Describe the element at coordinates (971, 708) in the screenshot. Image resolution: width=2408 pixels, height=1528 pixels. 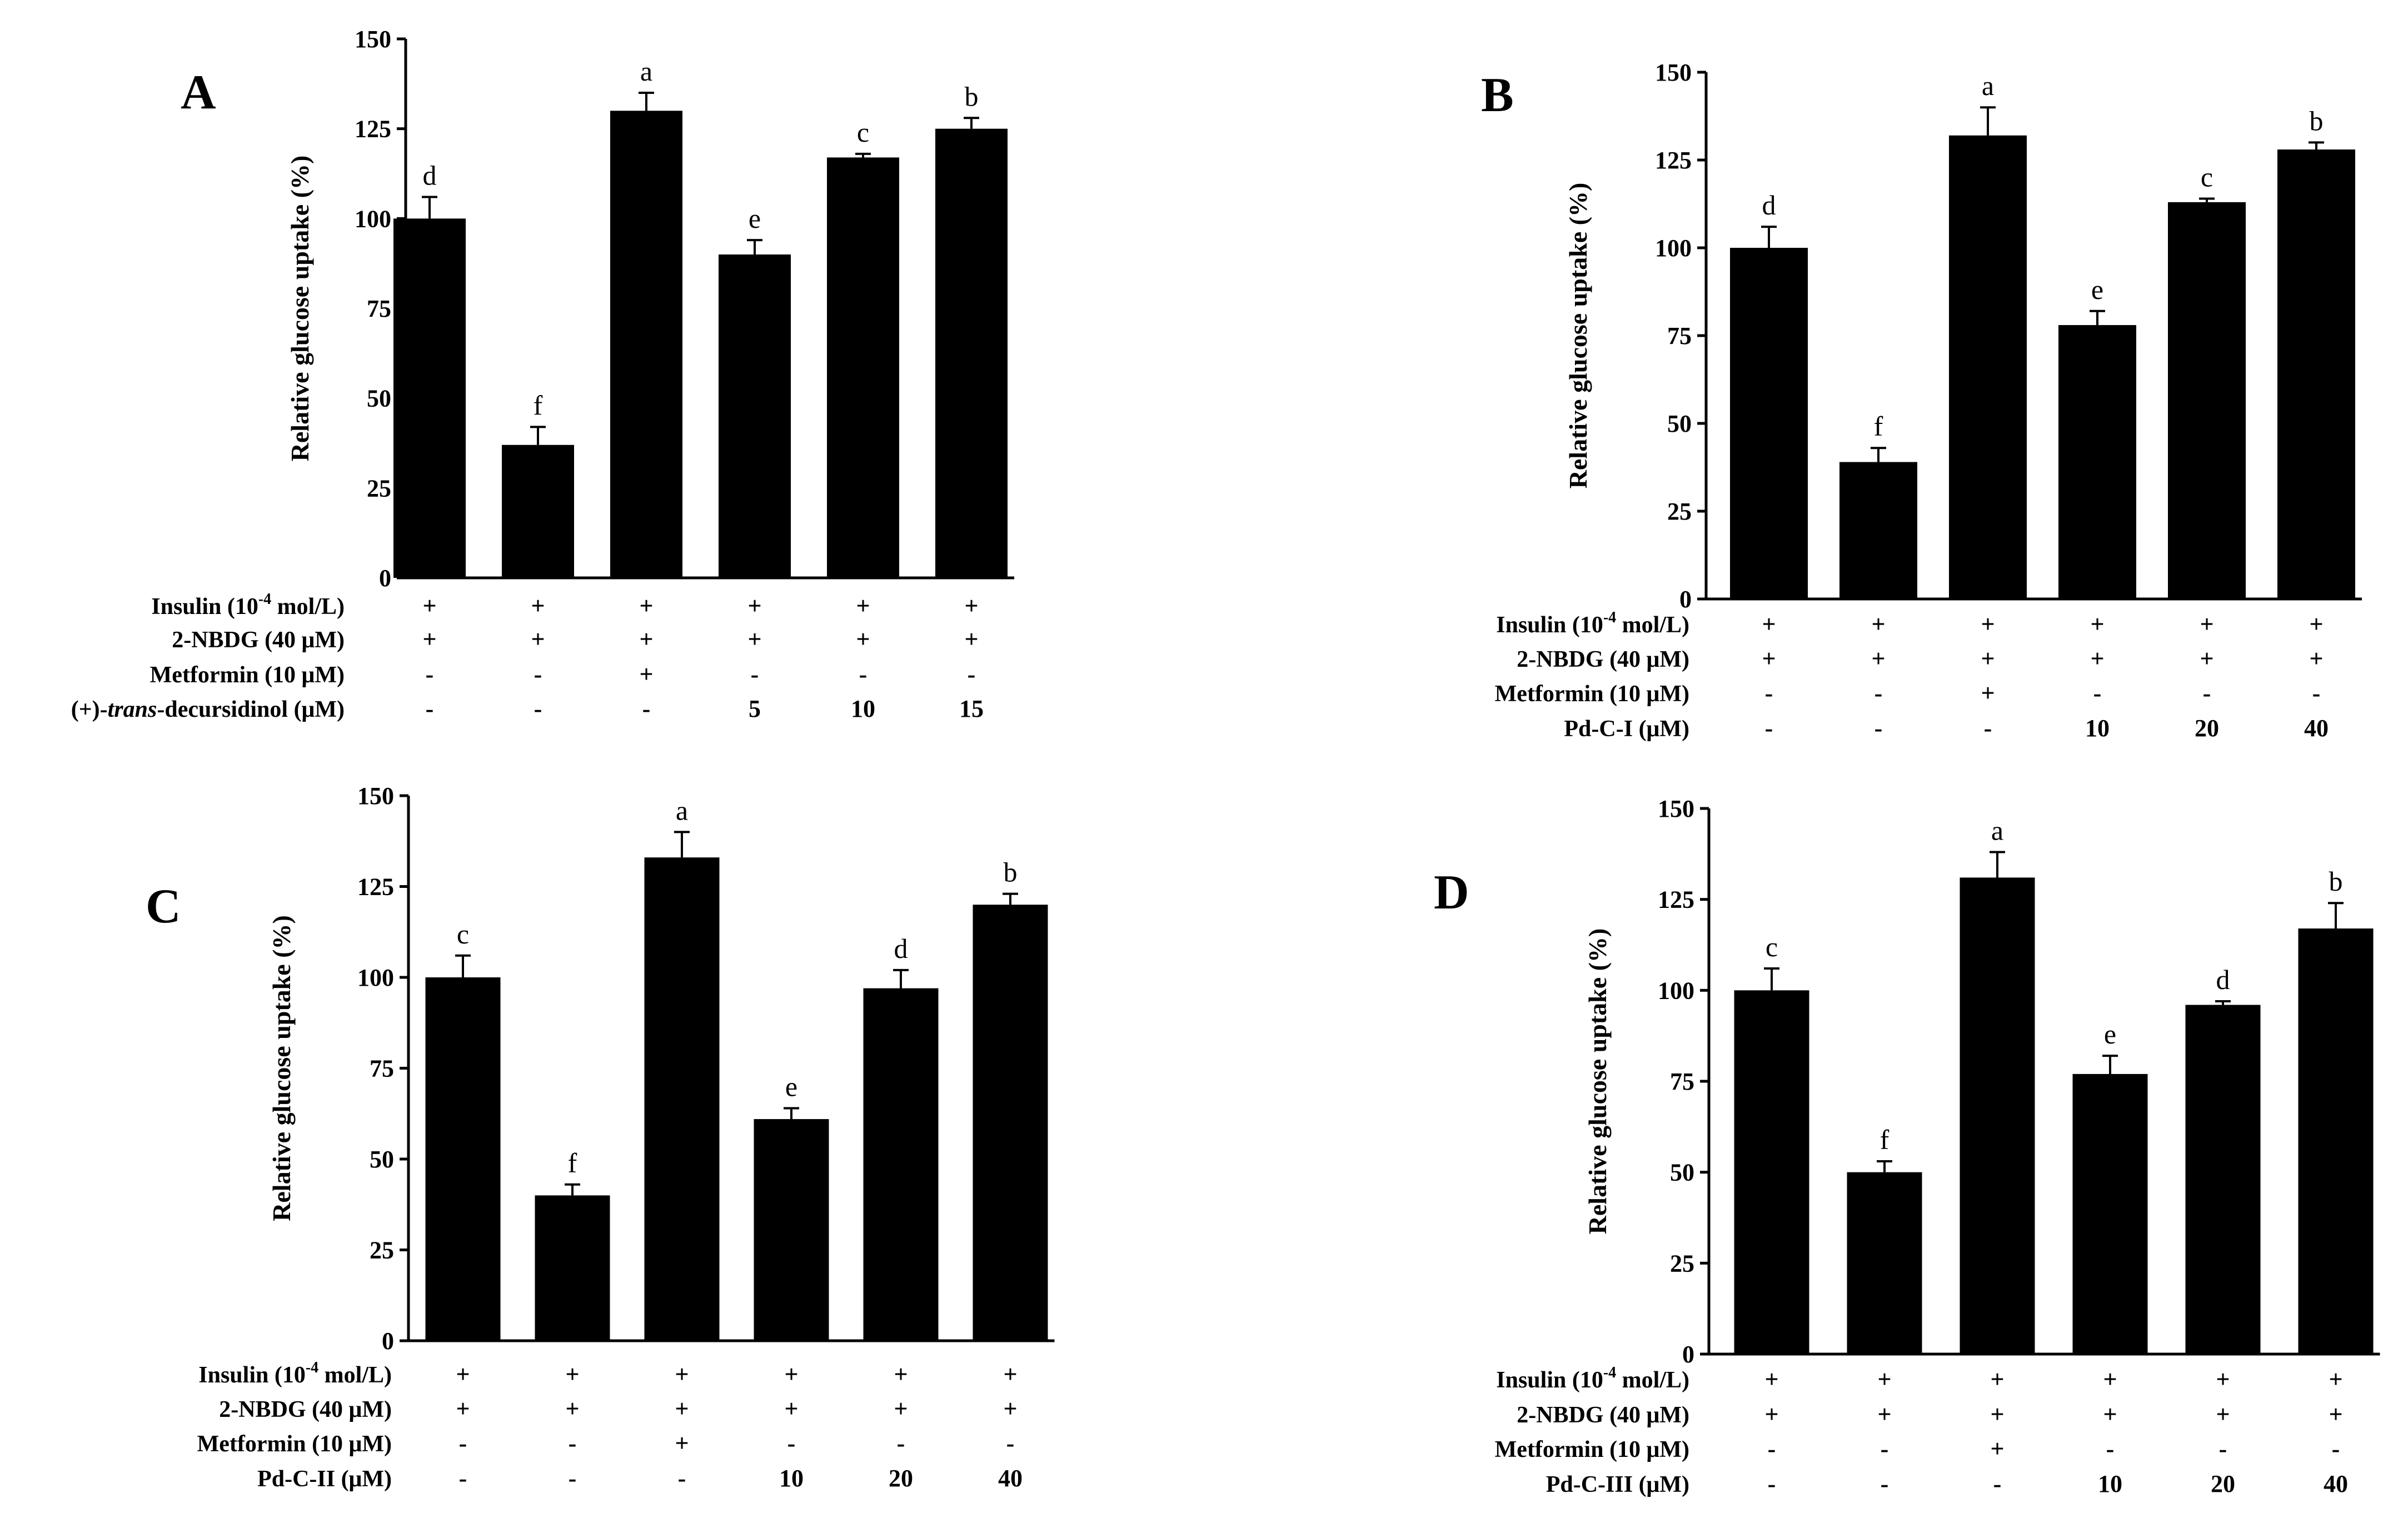
I see `treatment-cell: 15` at that location.